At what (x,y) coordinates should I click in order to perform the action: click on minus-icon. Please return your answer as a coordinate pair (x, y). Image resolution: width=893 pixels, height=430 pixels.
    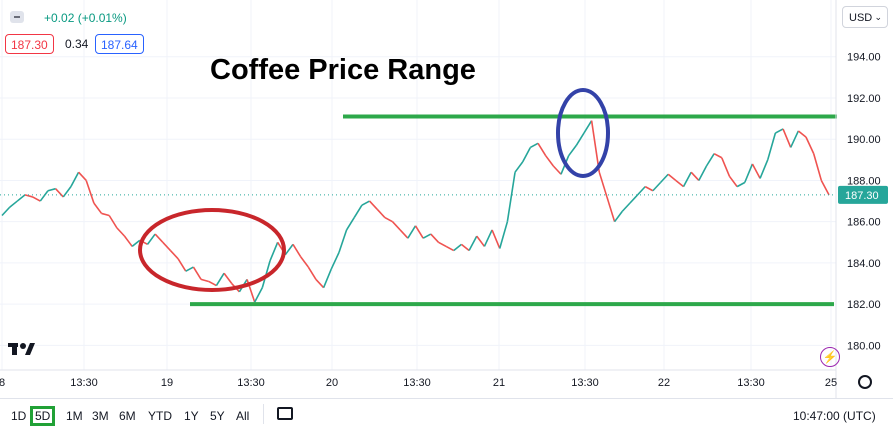
    Looking at the image, I should click on (17, 17).